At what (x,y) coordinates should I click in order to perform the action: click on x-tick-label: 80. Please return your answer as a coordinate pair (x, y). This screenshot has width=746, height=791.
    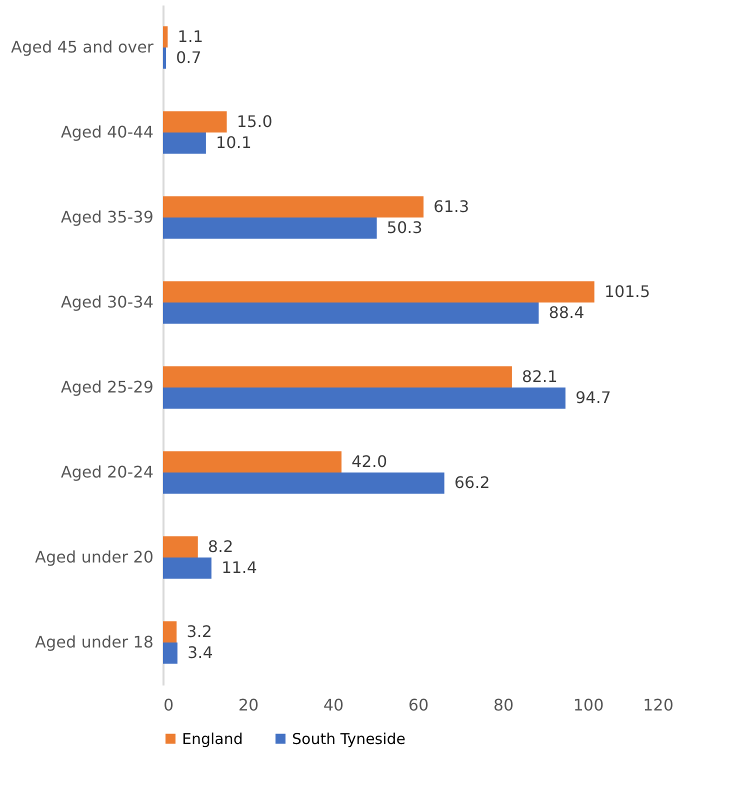
    Looking at the image, I should click on (503, 705).